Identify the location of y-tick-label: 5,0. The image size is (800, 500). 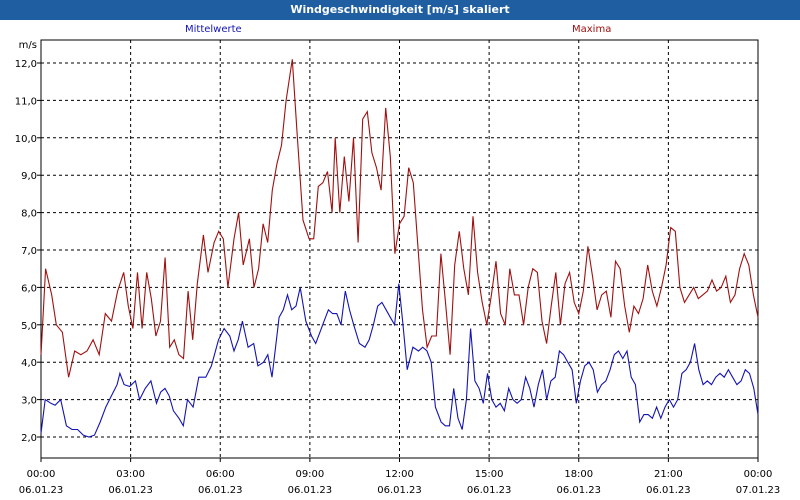
(29, 326).